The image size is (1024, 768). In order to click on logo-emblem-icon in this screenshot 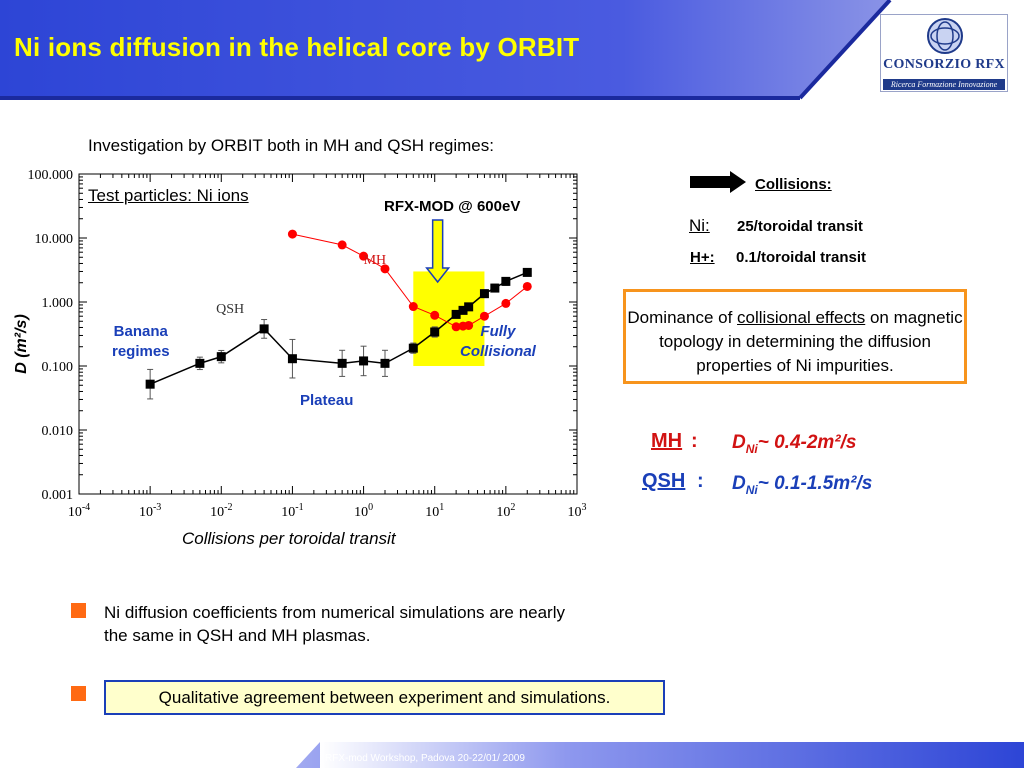, I will do `click(945, 36)`.